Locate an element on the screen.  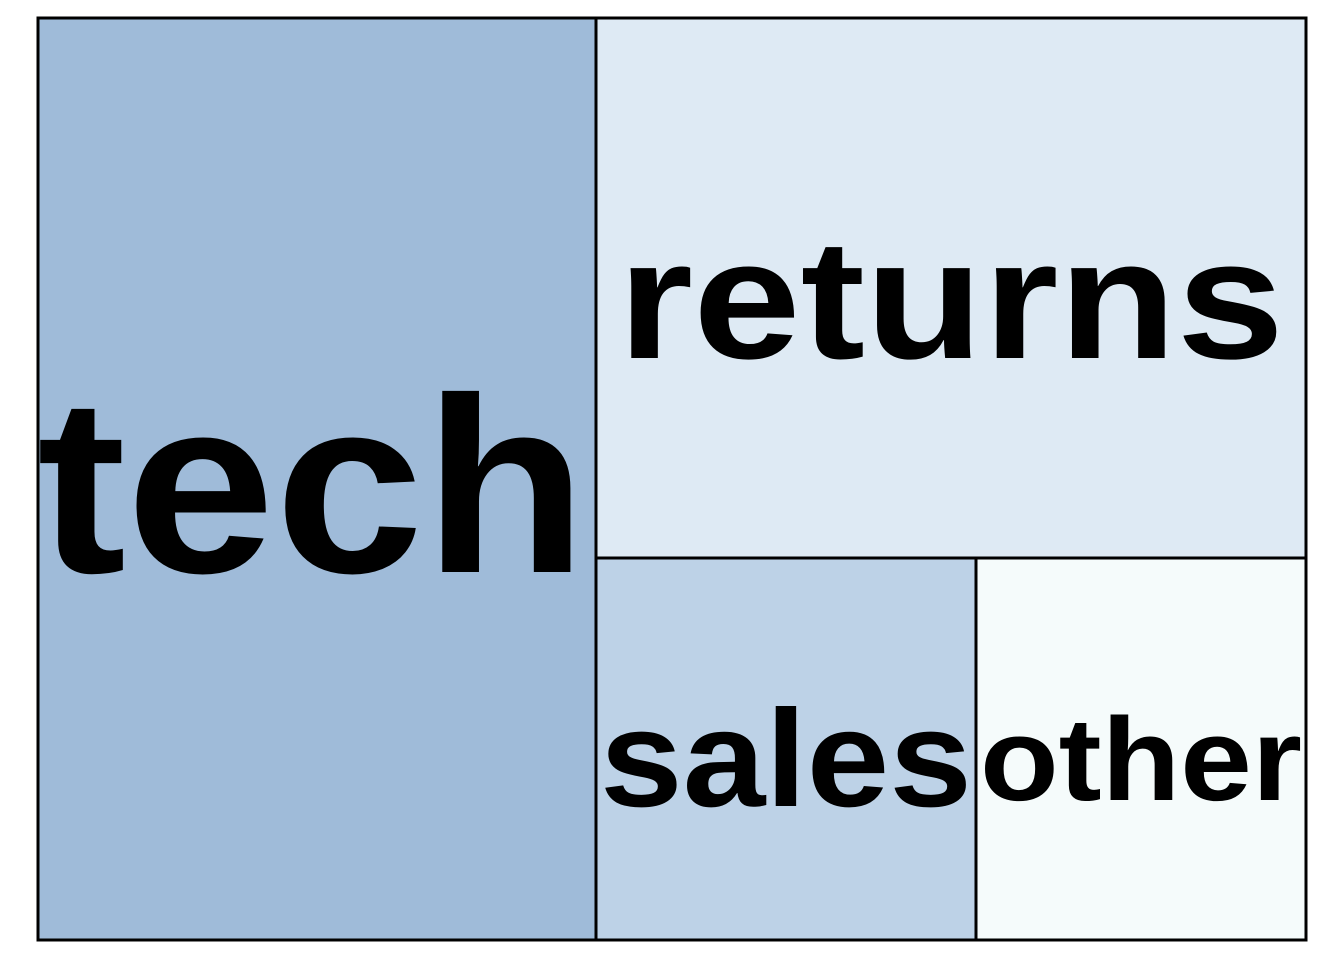
treemap-cell-other is located at coordinates (1141, 749).